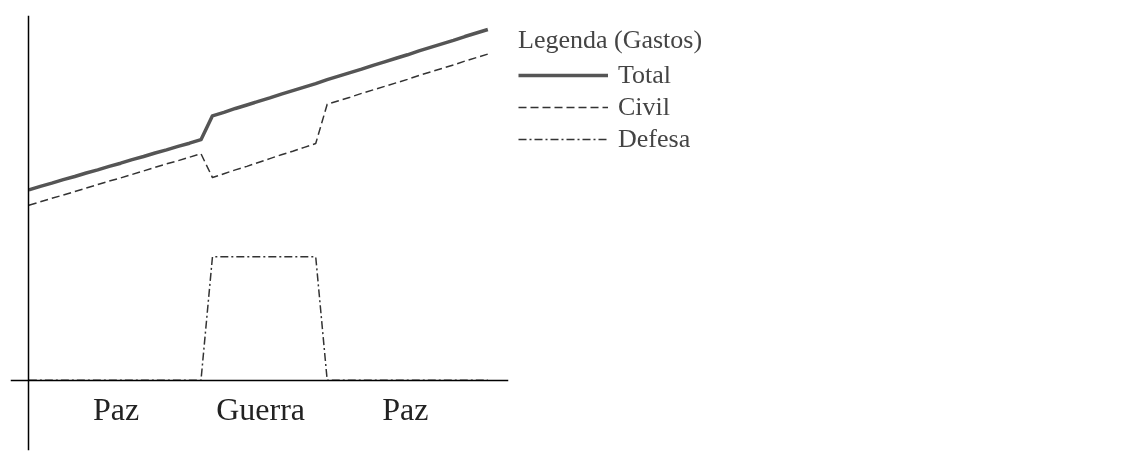 The width and height of the screenshot is (1123, 471). I want to click on legend-title: Legenda (Gastos), so click(610, 40).